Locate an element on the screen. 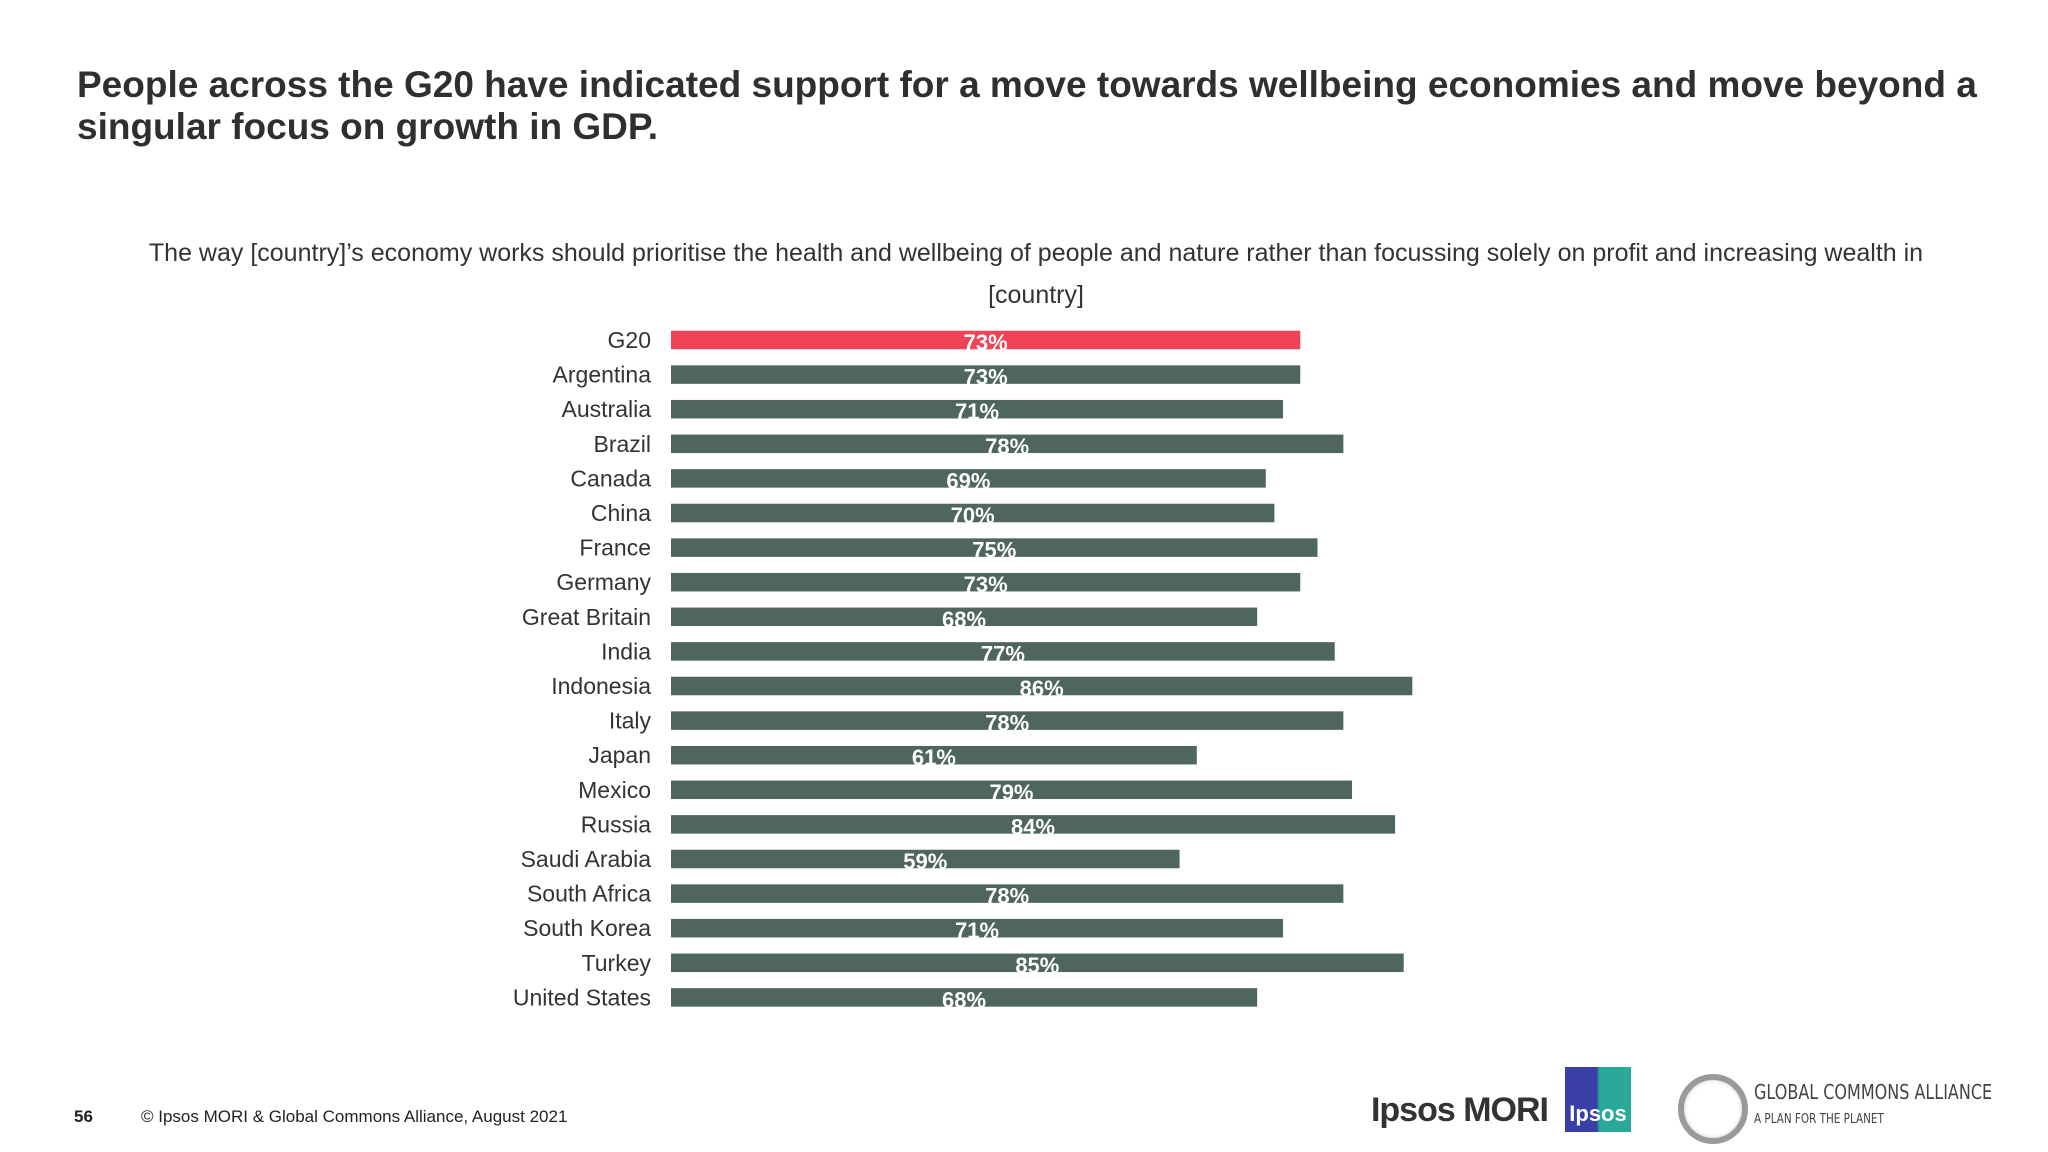 This screenshot has height=1152, width=2048. global-commons-alliance-tagline: A PLAN FOR THE PLANET is located at coordinates (1819, 1119).